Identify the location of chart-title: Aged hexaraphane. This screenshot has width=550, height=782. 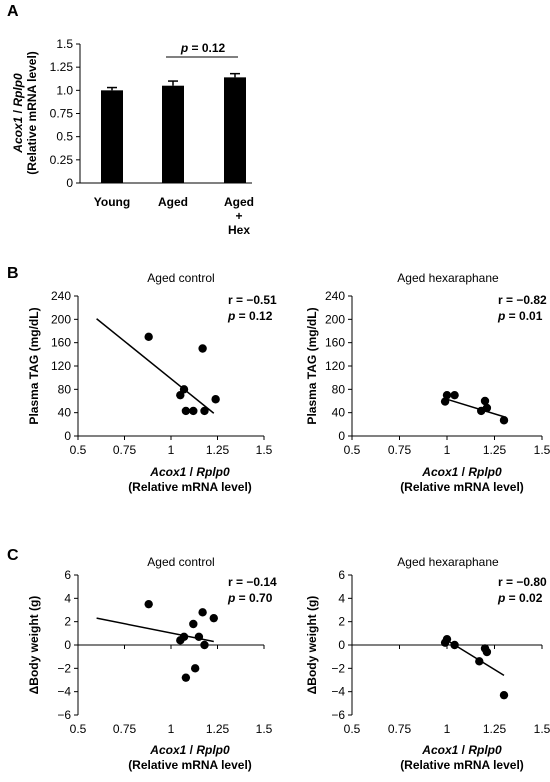
(448, 278).